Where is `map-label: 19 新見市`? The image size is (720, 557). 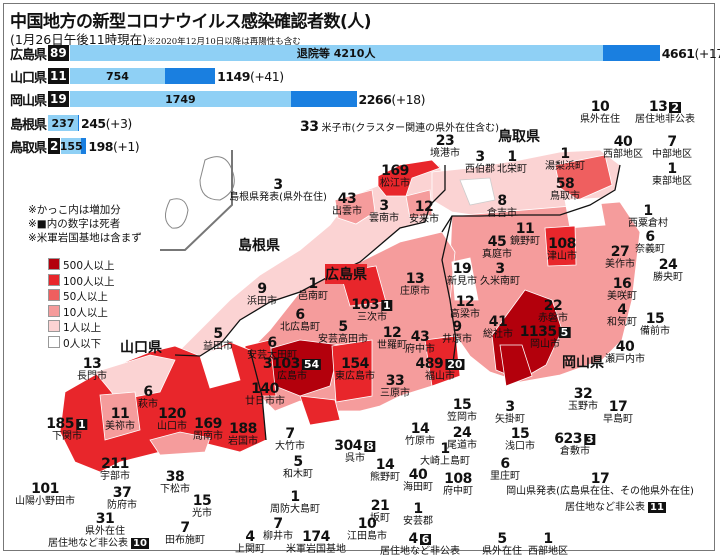 map-label: 19 新見市 is located at coordinates (462, 273).